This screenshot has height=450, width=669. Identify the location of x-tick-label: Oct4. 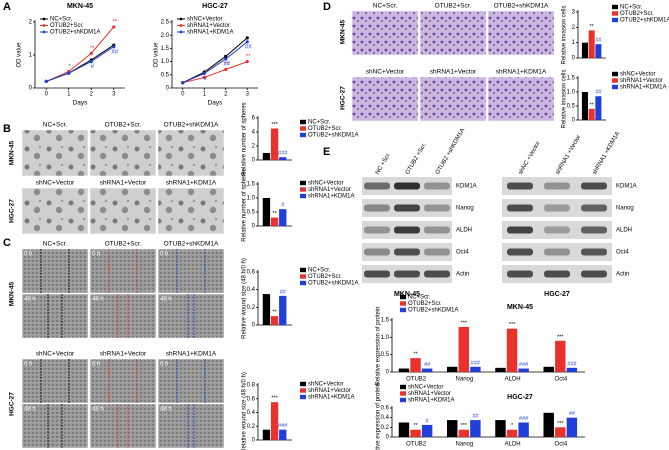
(561, 380).